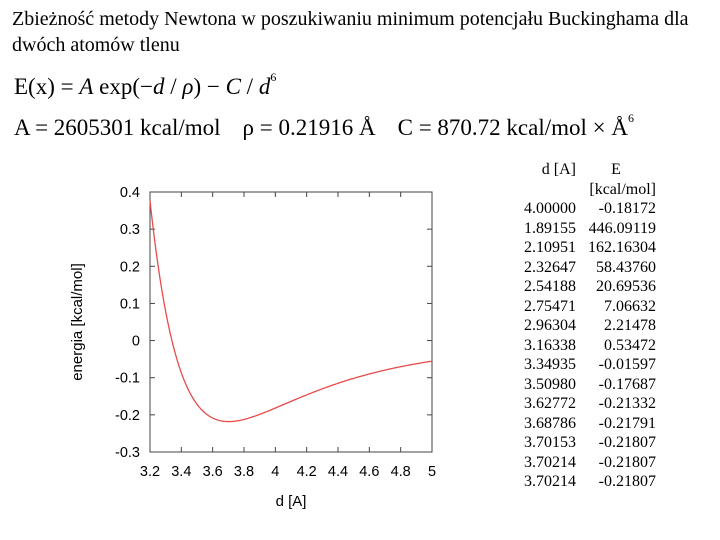 The height and width of the screenshot is (540, 720). What do you see at coordinates (622, 247) in the screenshot?
I see `cell-e: 162.16304` at bounding box center [622, 247].